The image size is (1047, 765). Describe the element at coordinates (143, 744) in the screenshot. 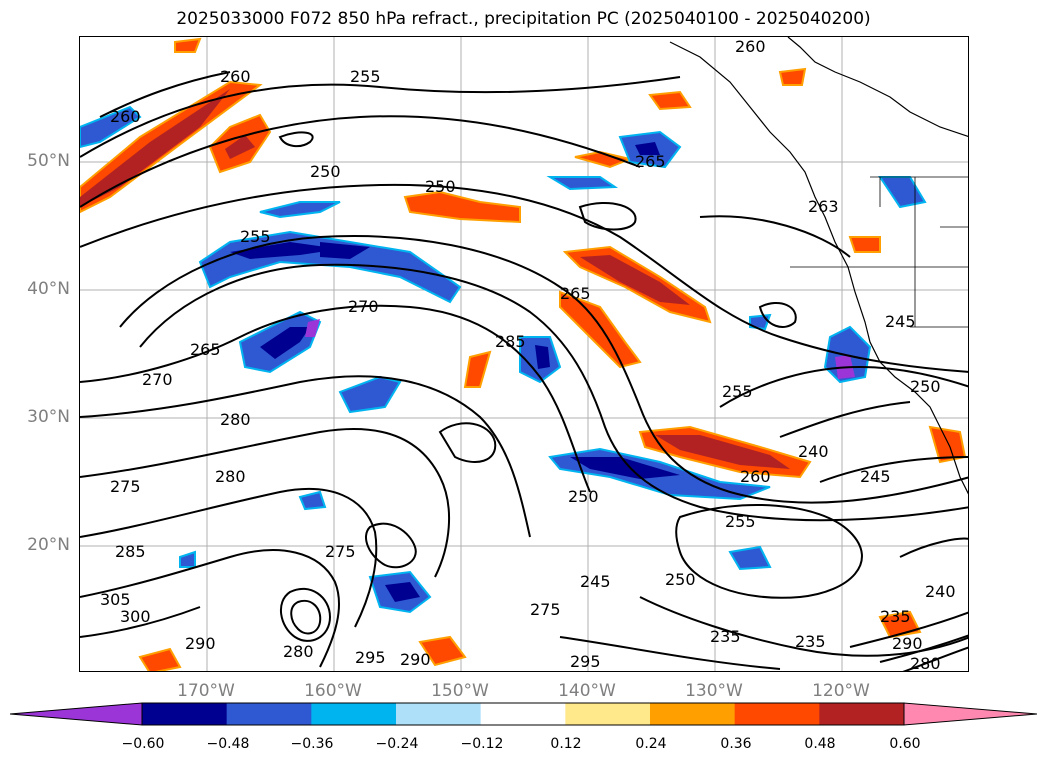

I see `colorbar-tick-label: −0.60` at that location.